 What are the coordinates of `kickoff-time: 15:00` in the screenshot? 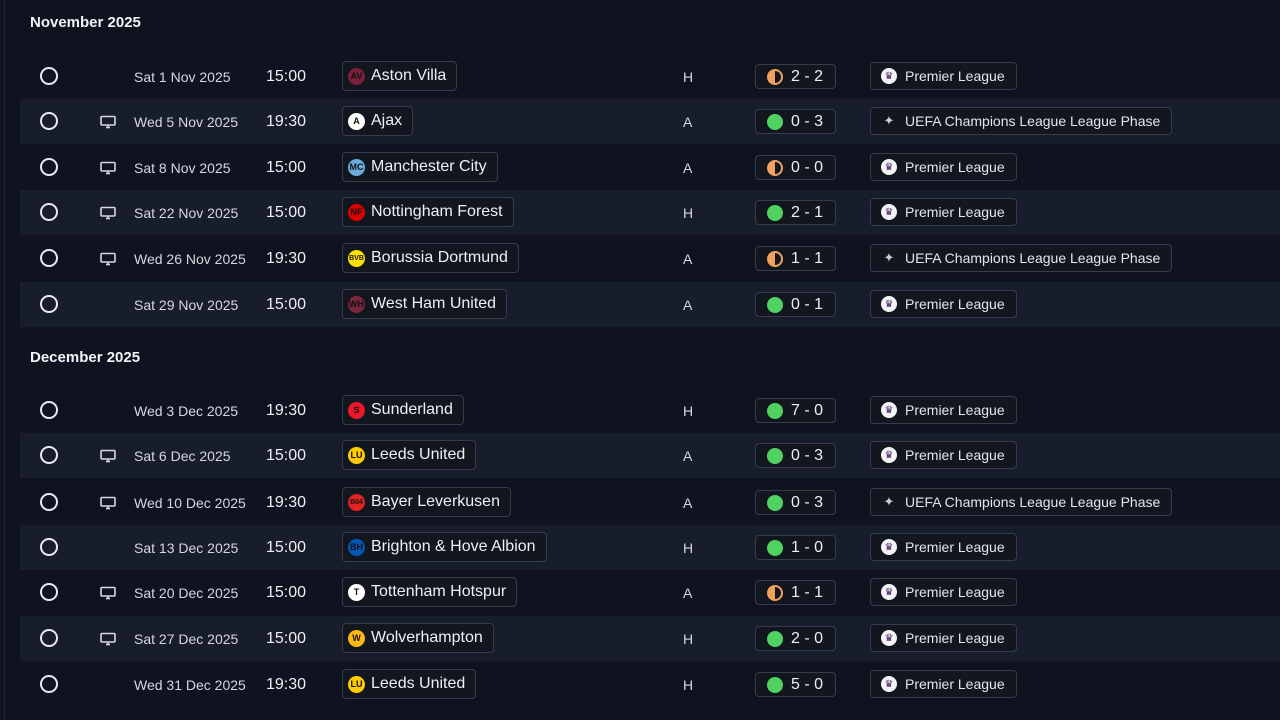 It's located at (286, 638).